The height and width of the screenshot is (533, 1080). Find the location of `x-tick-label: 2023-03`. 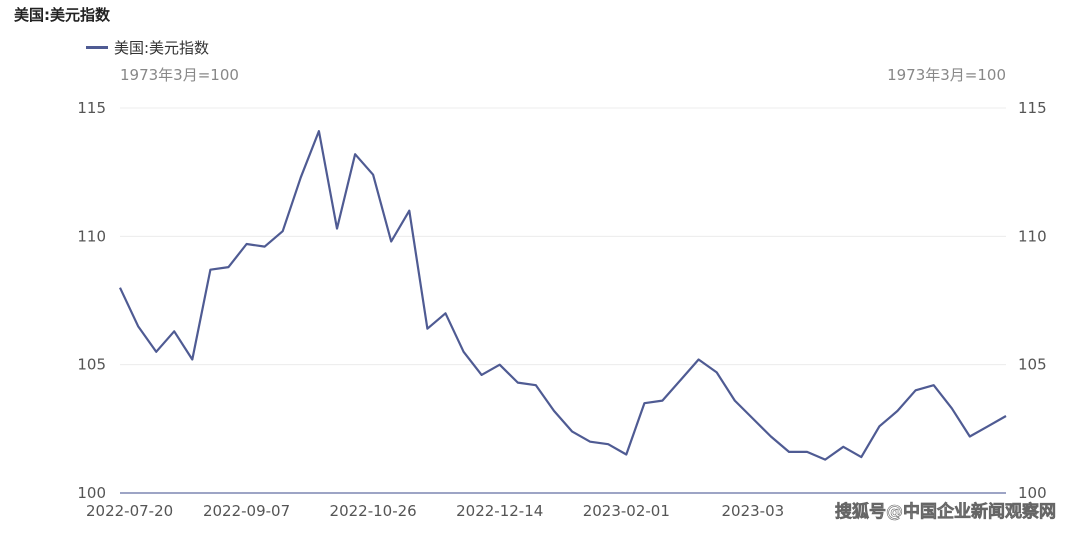

x-tick-label: 2023-03 is located at coordinates (753, 511).